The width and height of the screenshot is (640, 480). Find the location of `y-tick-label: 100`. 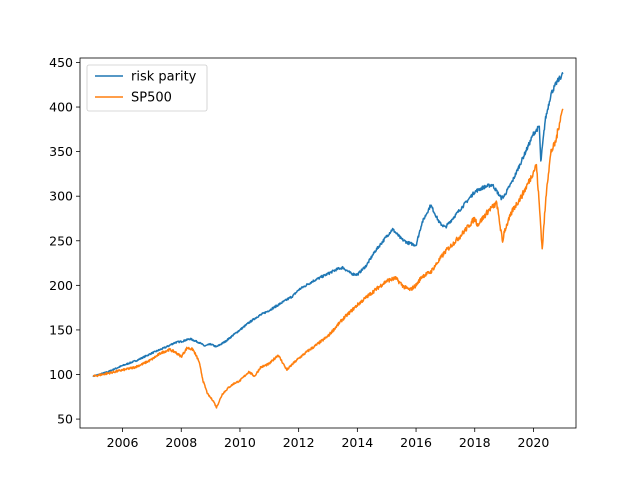

y-tick-label: 100 is located at coordinates (61, 374).